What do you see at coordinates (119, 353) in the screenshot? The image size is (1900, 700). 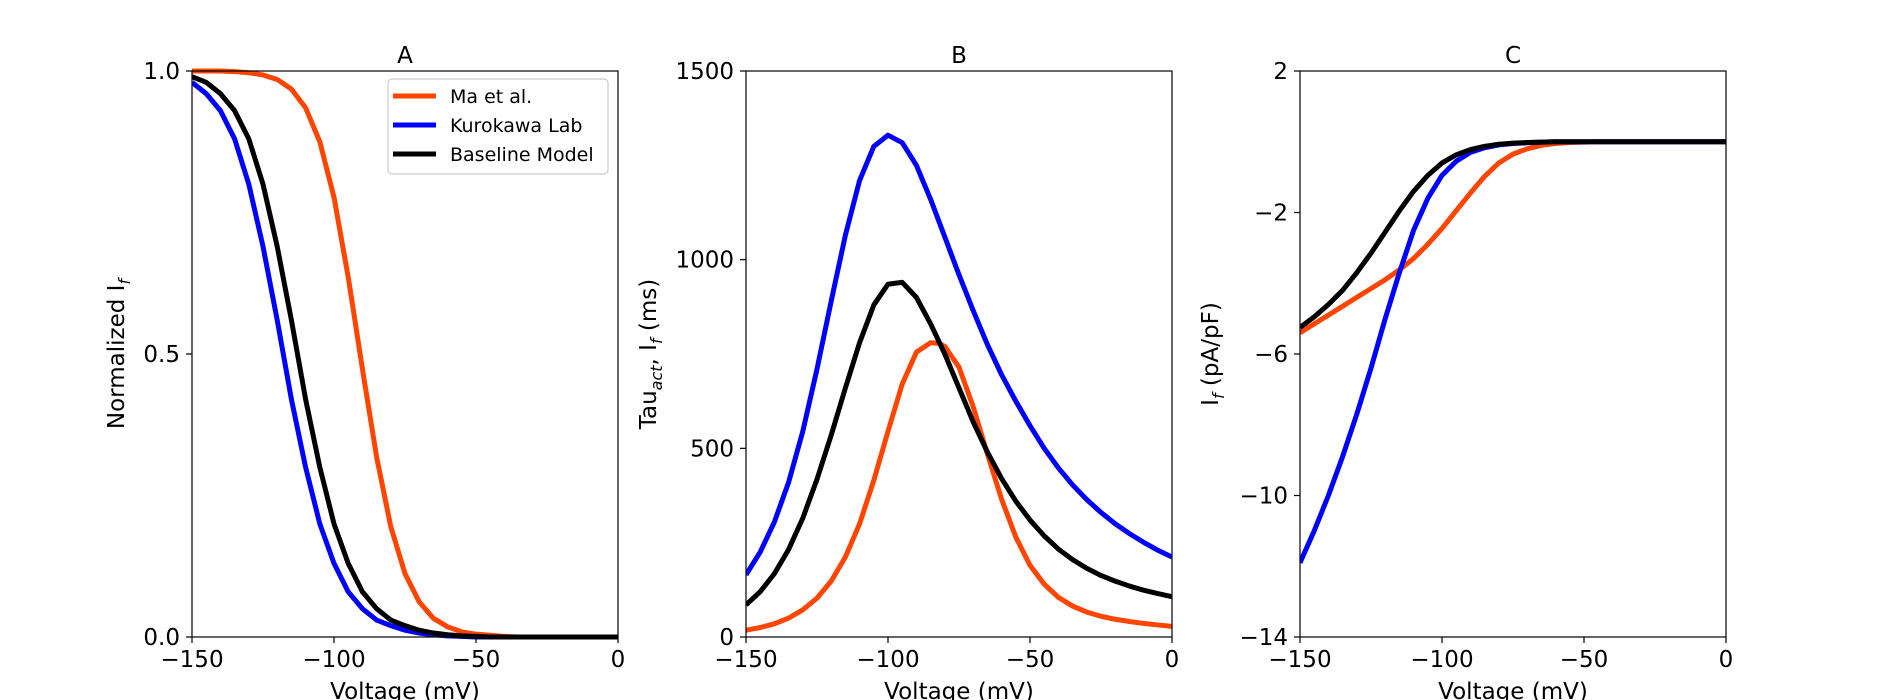 I see `y-axis-label: Normalized If` at bounding box center [119, 353].